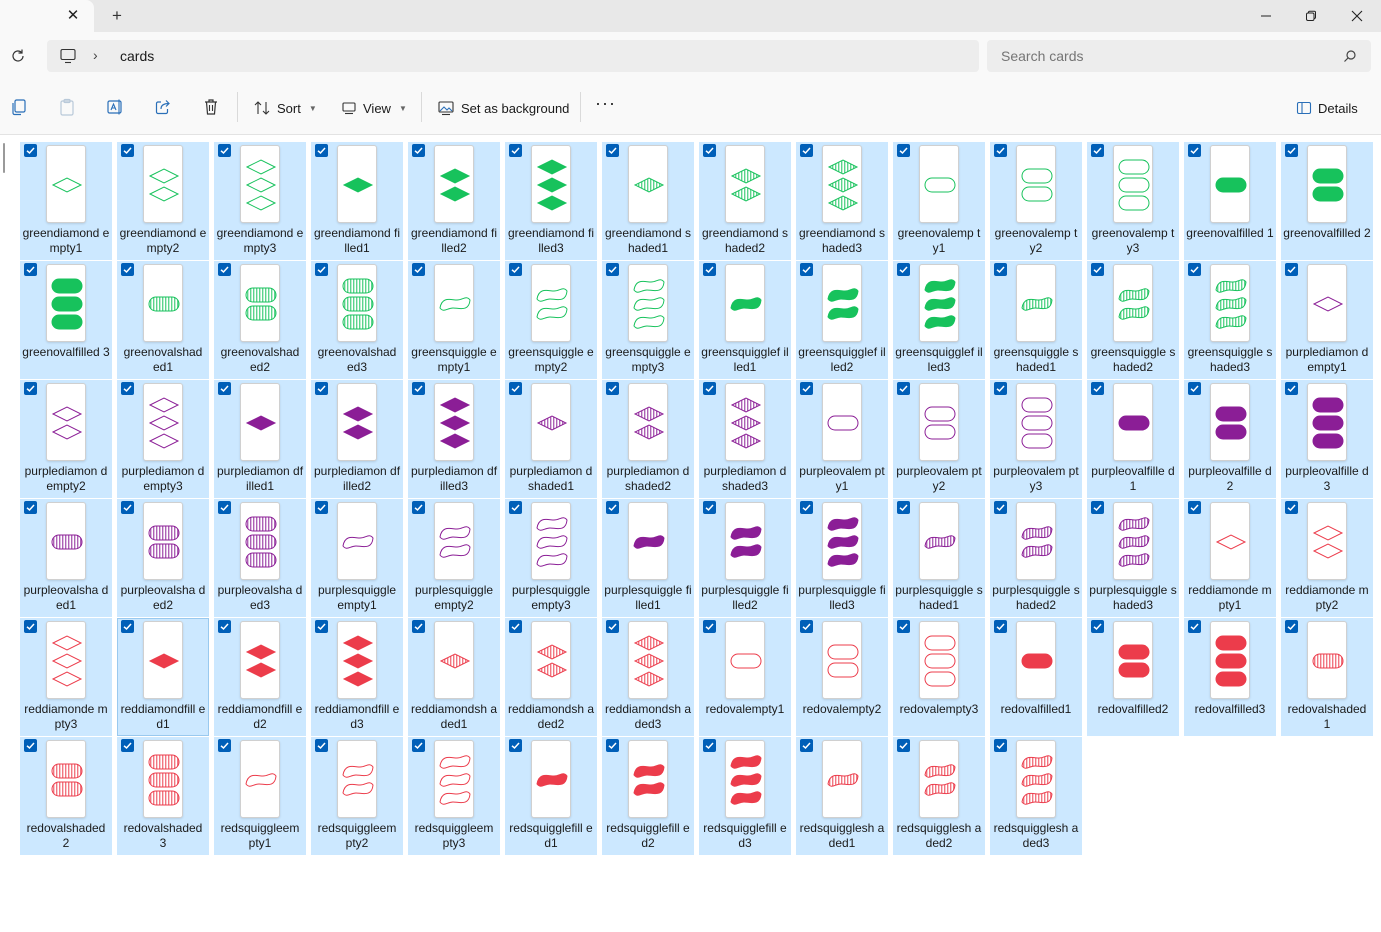 The width and height of the screenshot is (1381, 932). Describe the element at coordinates (745, 201) in the screenshot. I see `file-item: greendiamond shaded2` at that location.